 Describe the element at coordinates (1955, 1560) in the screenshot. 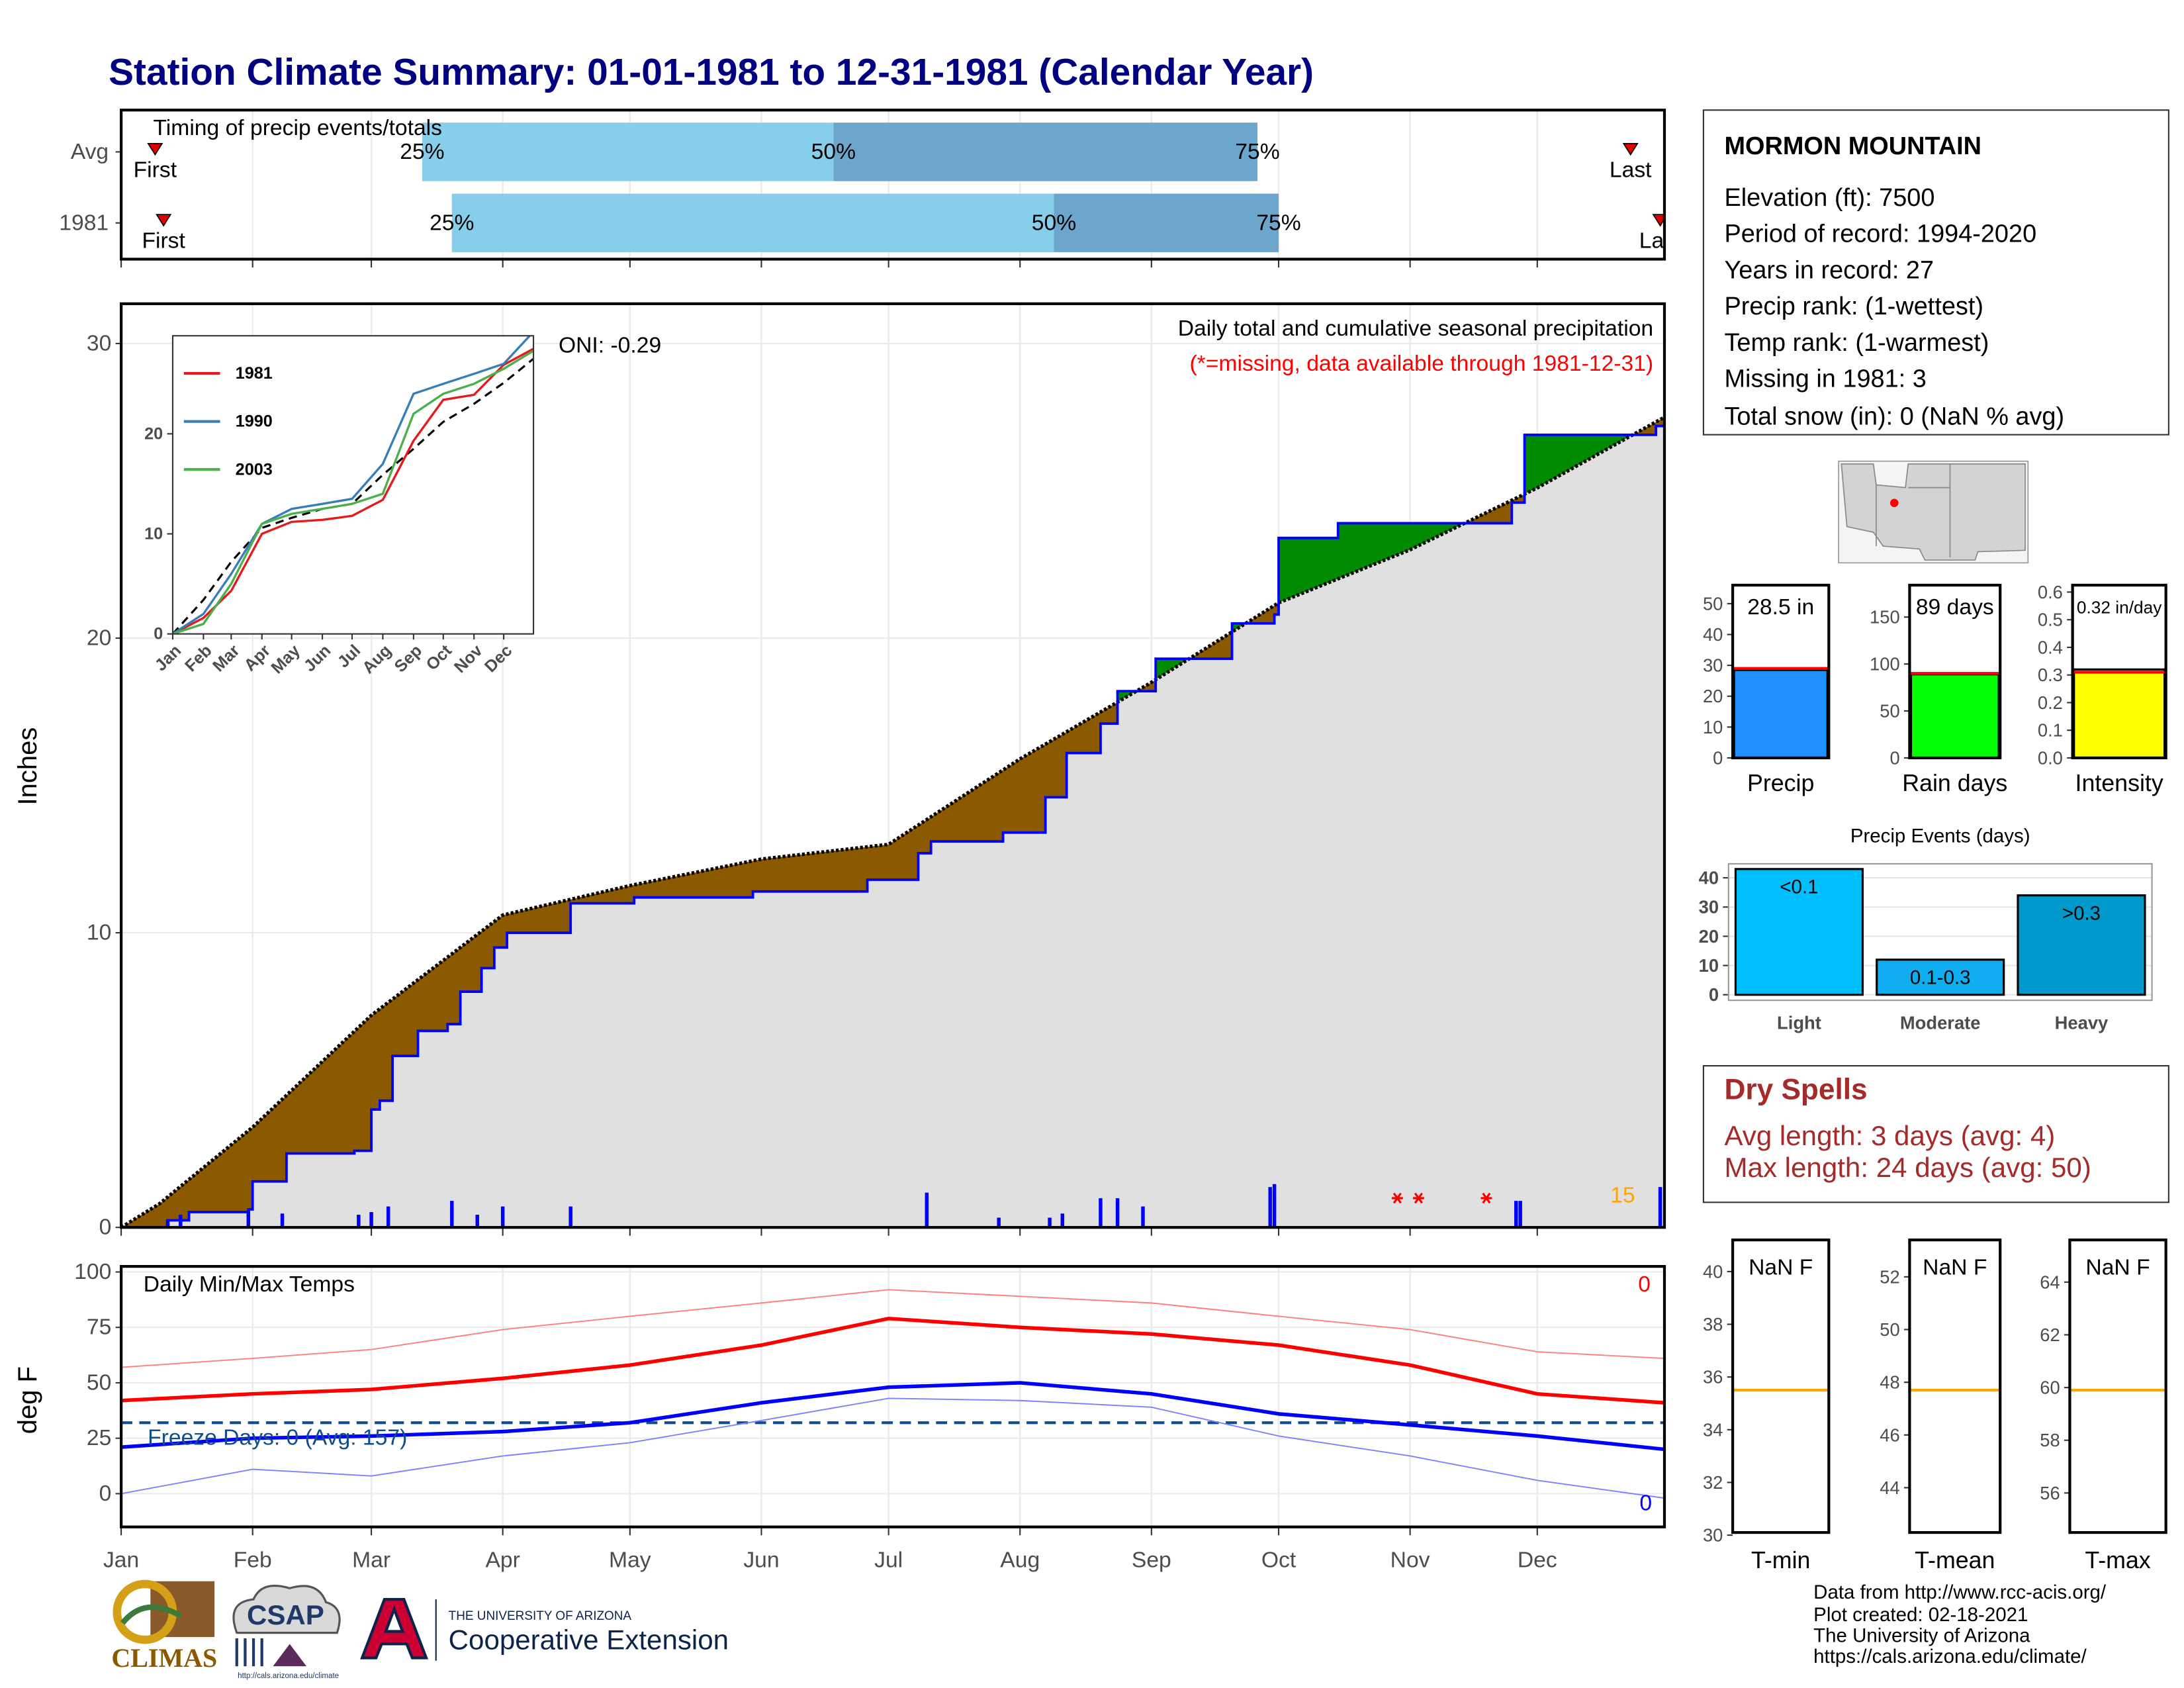

I see `category-label: T-mean` at that location.